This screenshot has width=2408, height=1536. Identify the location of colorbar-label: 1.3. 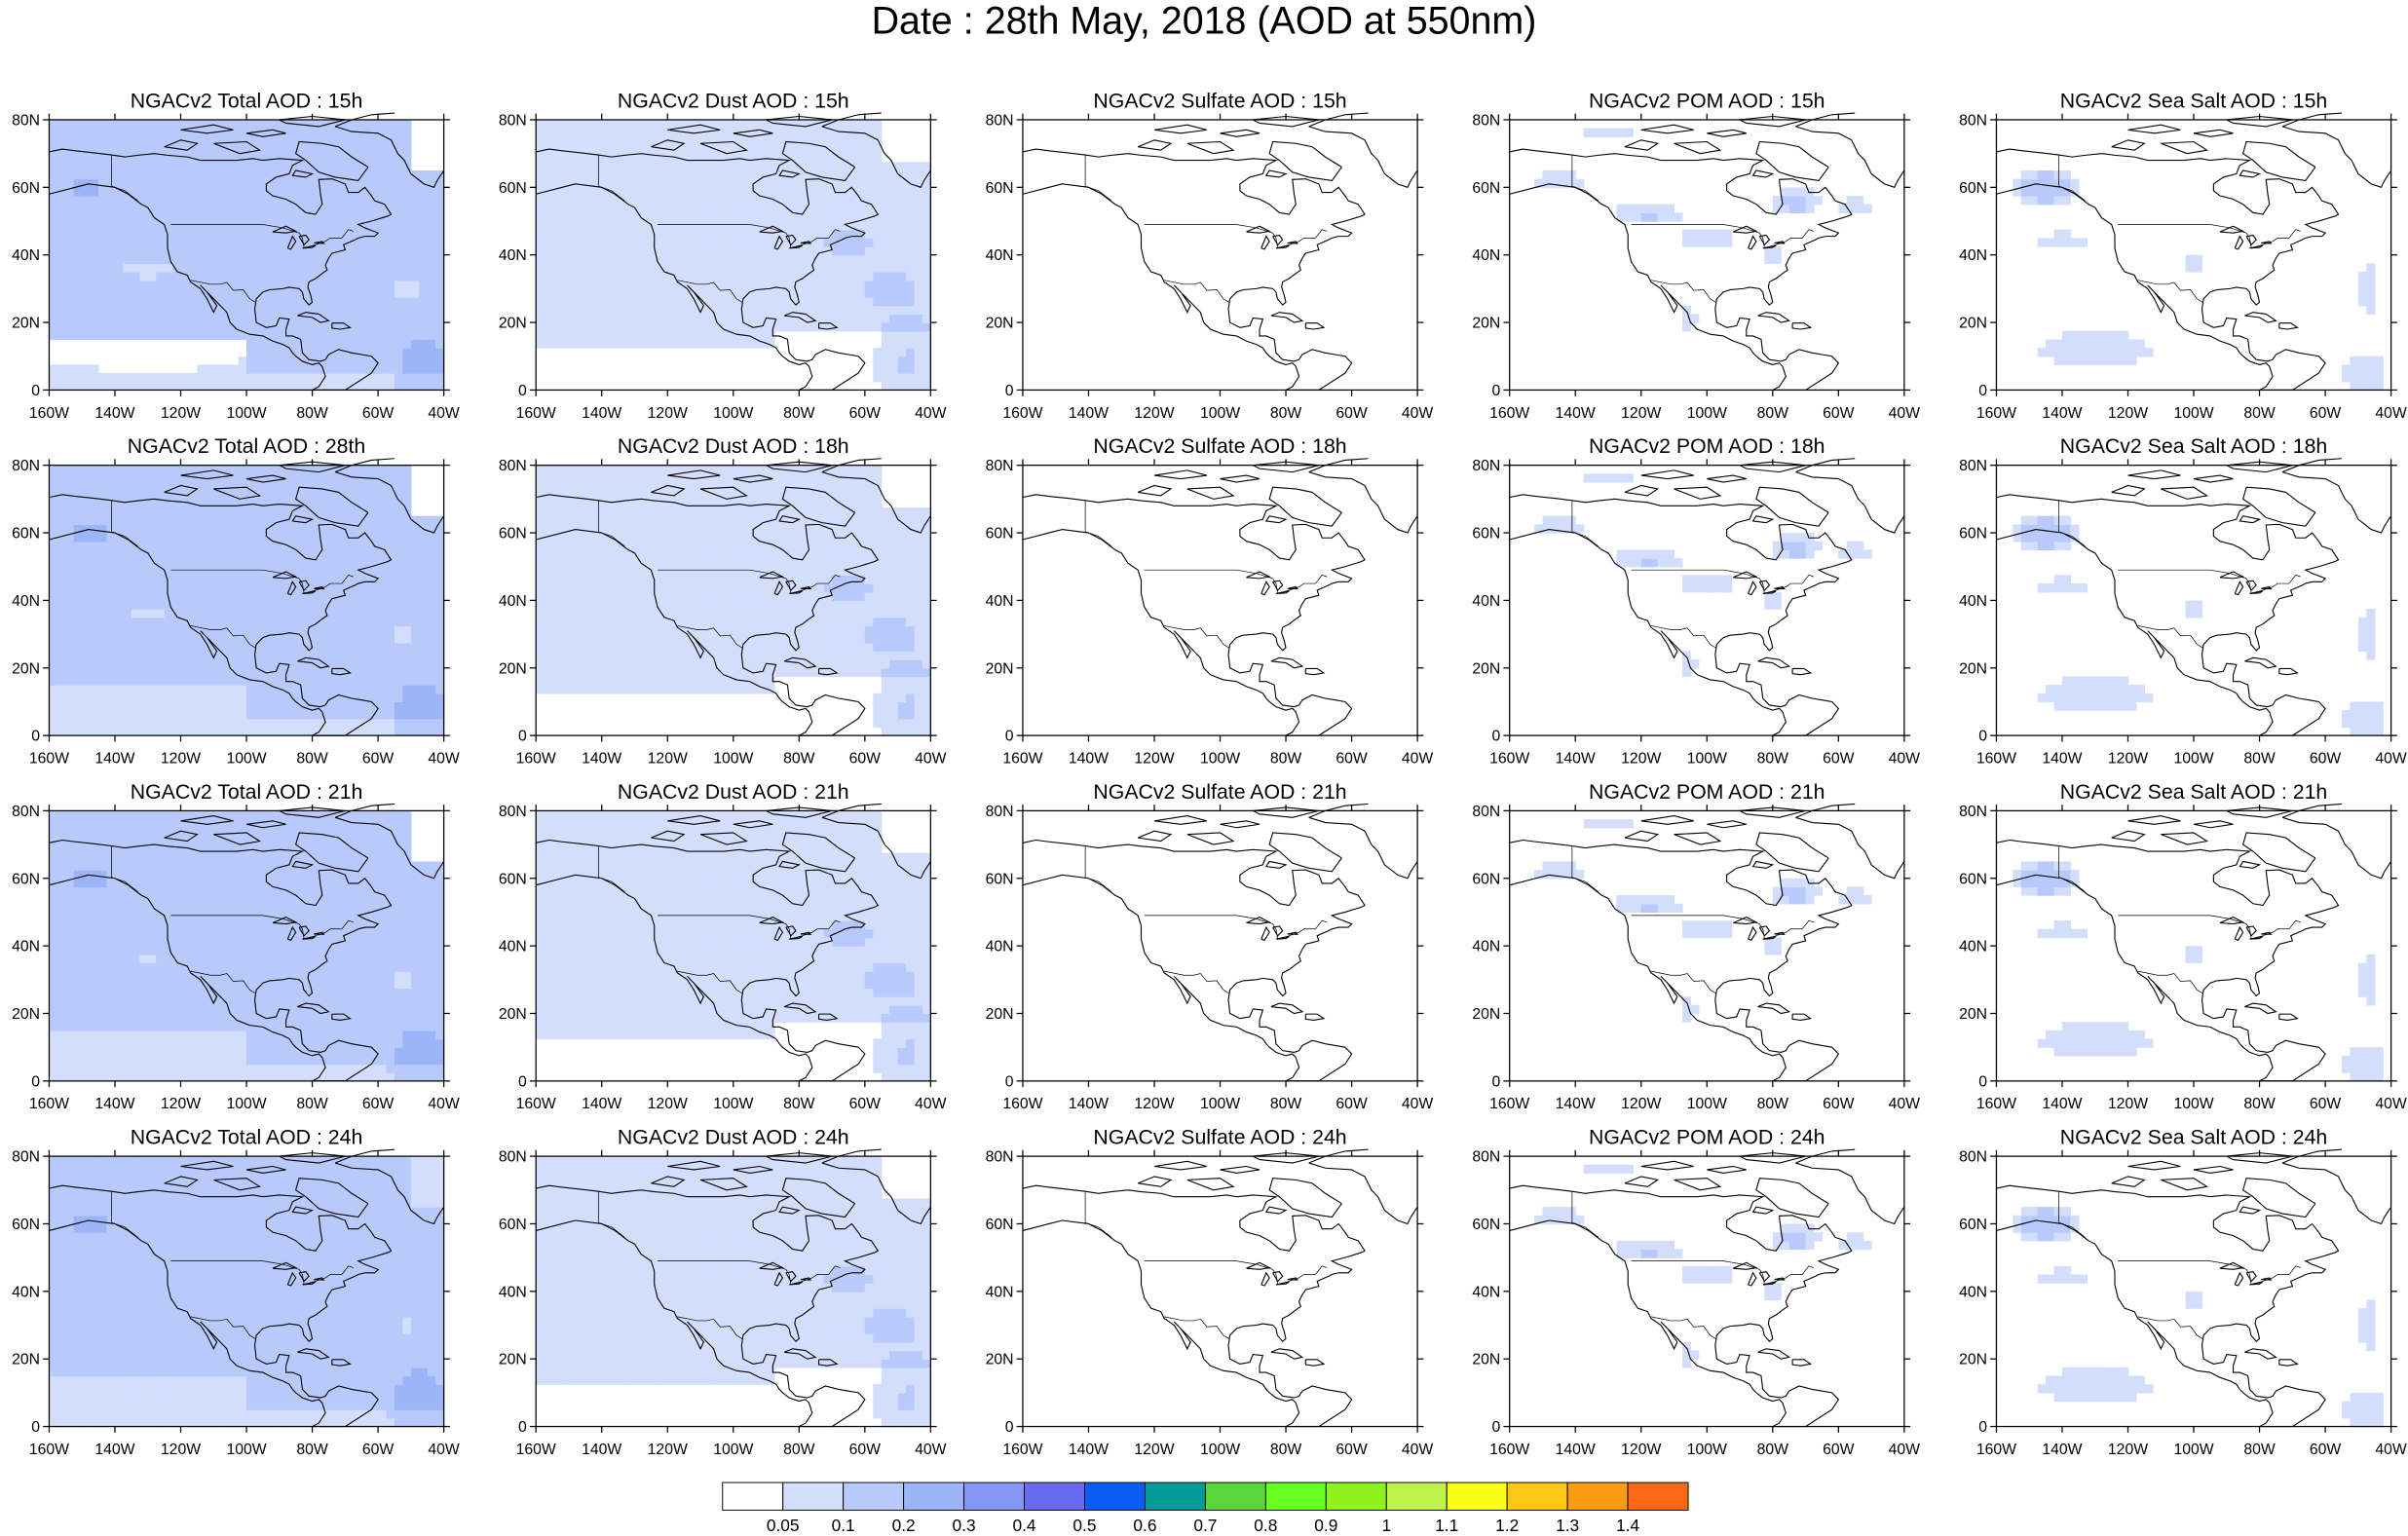
(1567, 1525).